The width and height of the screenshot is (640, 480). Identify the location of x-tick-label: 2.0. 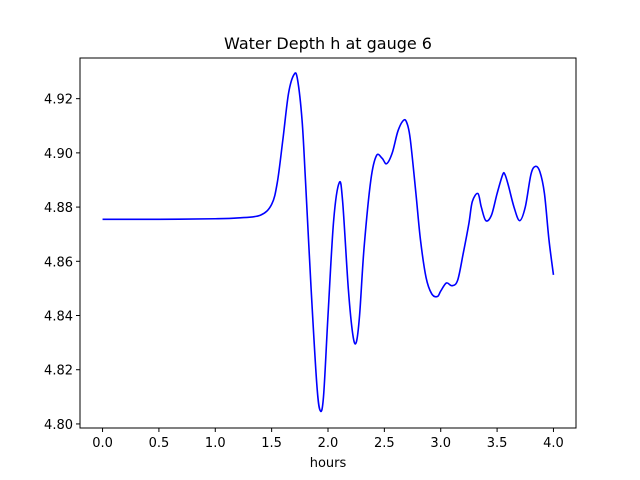
(328, 443).